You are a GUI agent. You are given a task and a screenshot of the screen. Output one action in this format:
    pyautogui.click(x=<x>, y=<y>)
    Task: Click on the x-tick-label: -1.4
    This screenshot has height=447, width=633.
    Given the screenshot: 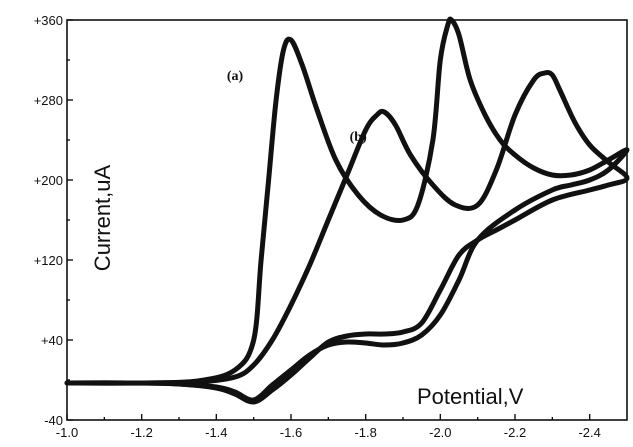 What is the action you would take?
    pyautogui.click(x=216, y=432)
    